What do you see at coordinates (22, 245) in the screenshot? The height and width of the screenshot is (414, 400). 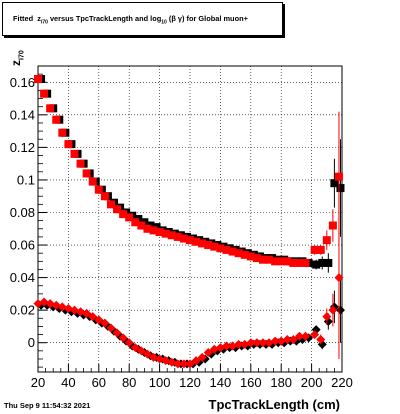 I see `y-tick-label: 0.06` at bounding box center [22, 245].